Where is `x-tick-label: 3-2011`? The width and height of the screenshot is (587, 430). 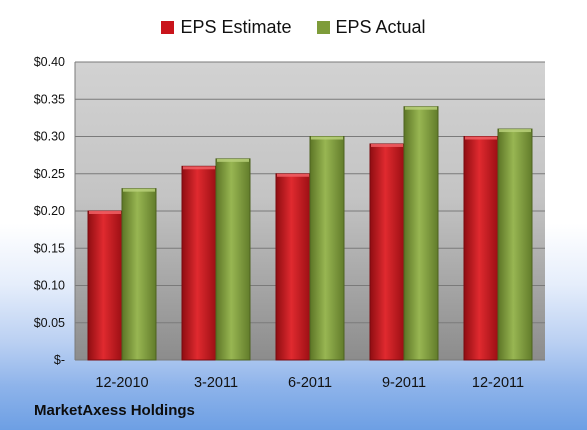
x-tick-label: 3-2011 is located at coordinates (216, 383).